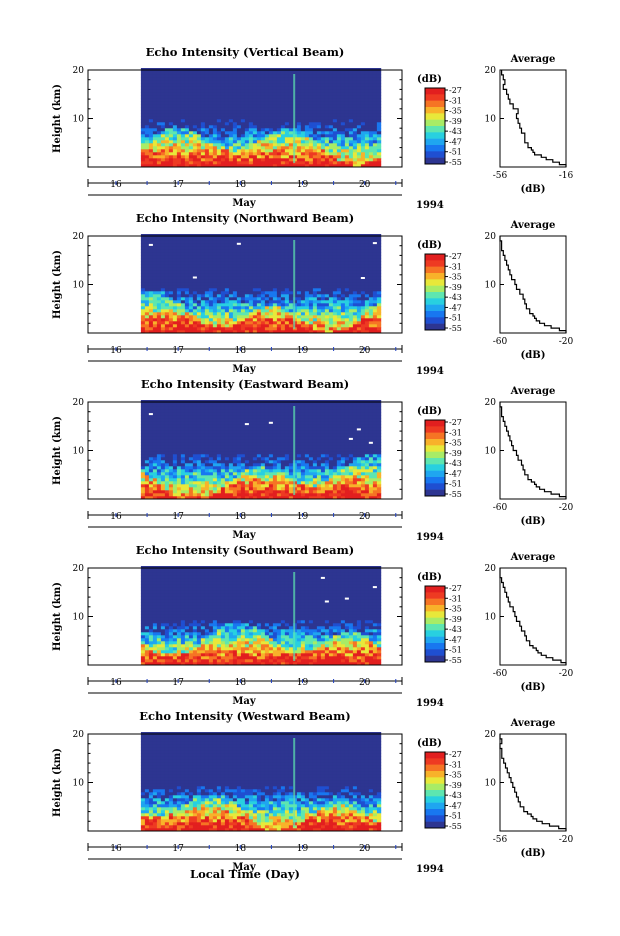 This screenshot has width=620, height=936. I want to click on profile-y-tick-label: 20, so click(491, 237).